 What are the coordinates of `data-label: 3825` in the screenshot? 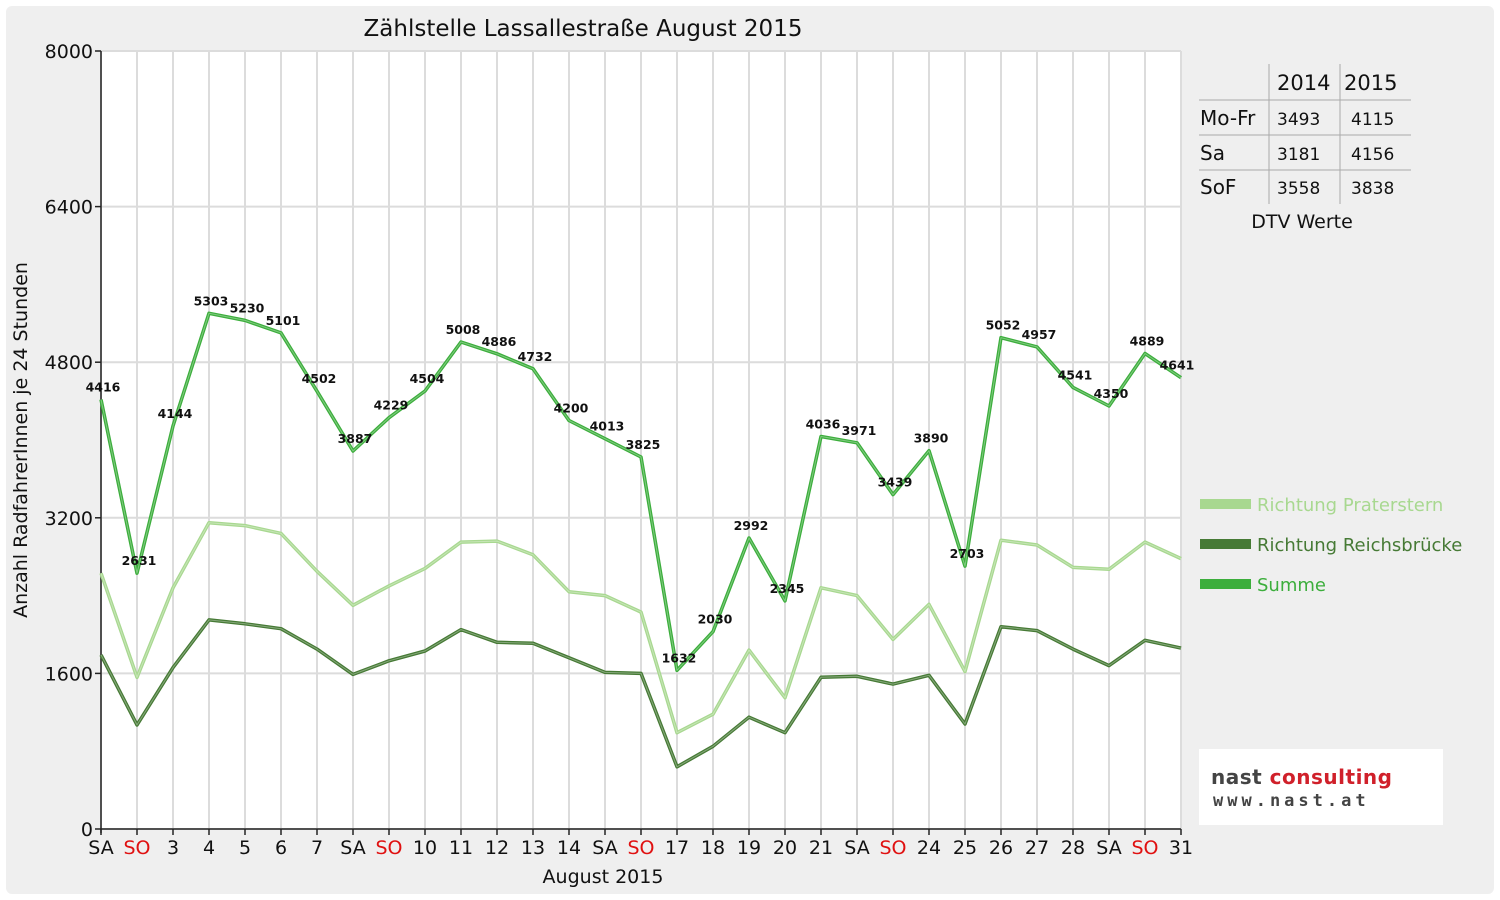 It's located at (643, 444).